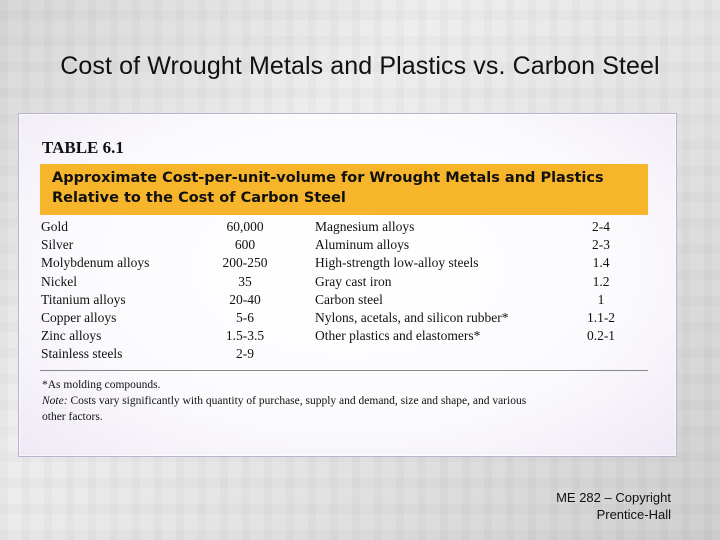  What do you see at coordinates (245, 245) in the screenshot?
I see `relative-cost: 600` at bounding box center [245, 245].